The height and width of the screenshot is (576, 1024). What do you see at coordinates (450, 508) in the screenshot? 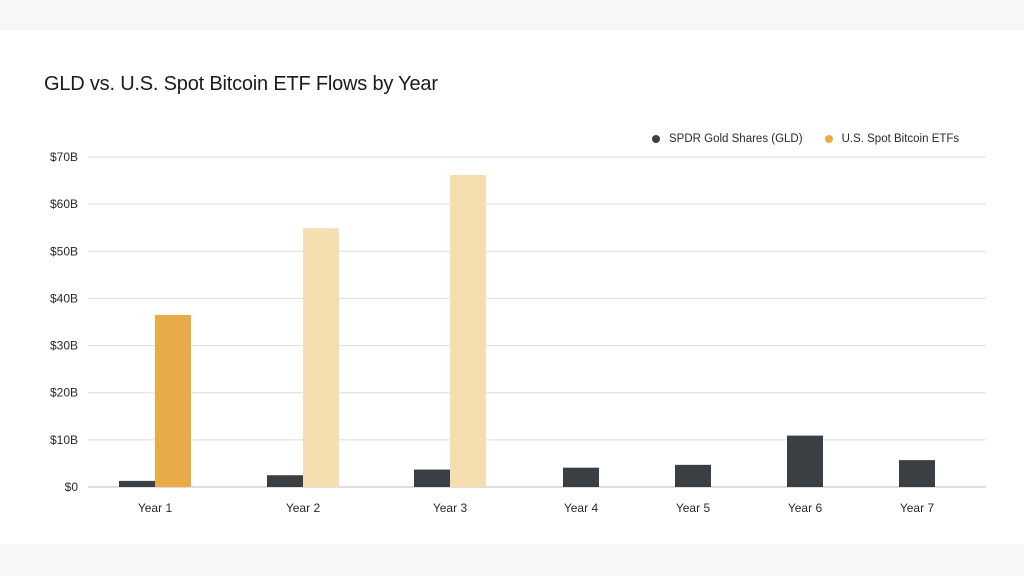
I see `x-tick-label: Year 3` at bounding box center [450, 508].